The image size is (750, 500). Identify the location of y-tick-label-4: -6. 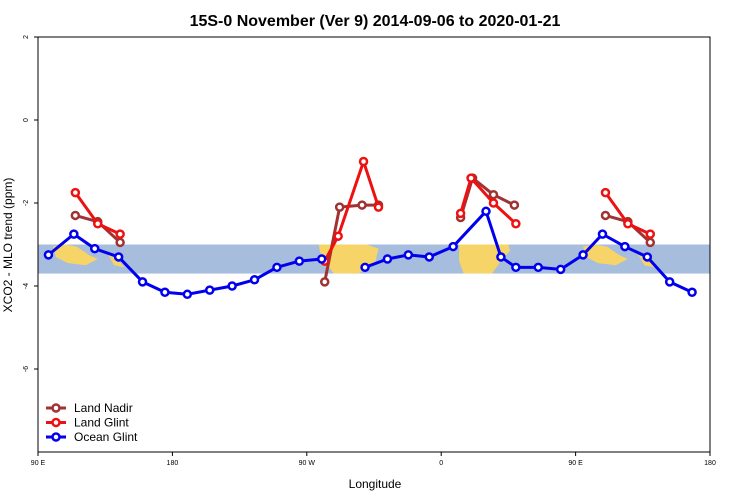
(26, 369).